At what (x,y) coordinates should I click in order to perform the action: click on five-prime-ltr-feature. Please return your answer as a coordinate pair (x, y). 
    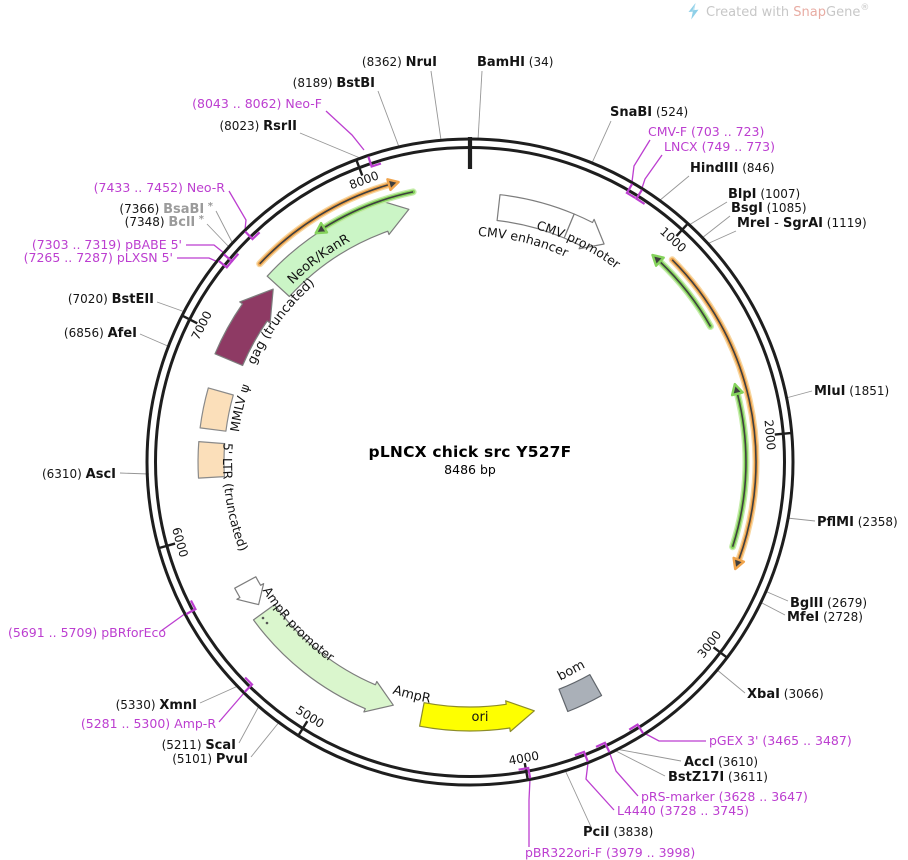
    Looking at the image, I should click on (211, 460).